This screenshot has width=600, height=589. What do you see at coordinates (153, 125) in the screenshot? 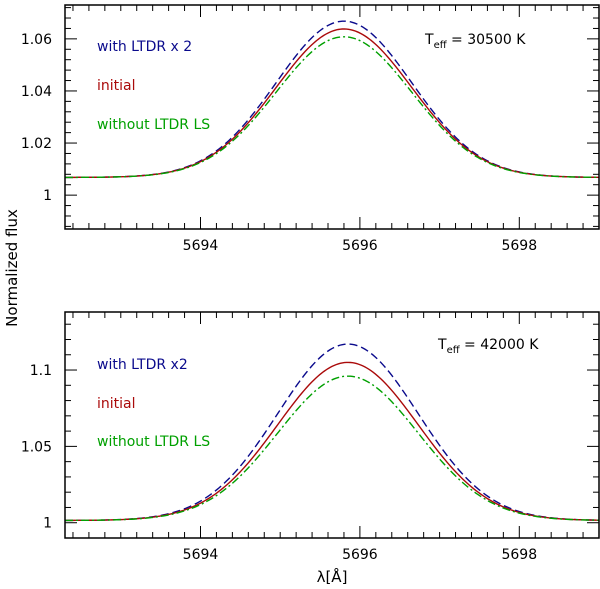
I see `top-legend-without-ltdr: without LTDR LS` at bounding box center [153, 125].